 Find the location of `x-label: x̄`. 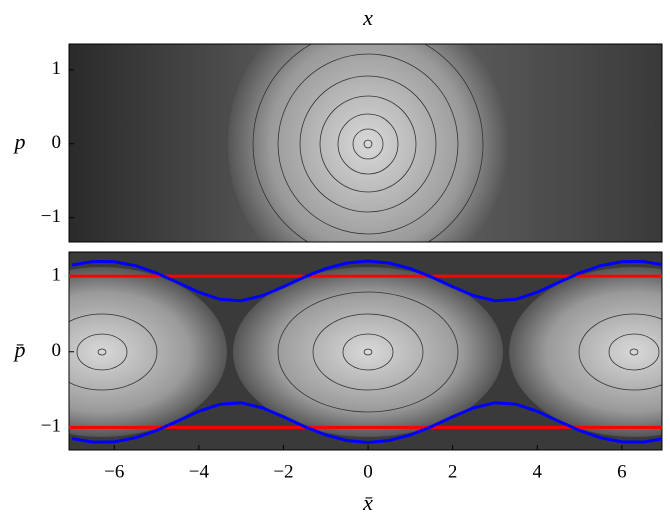

x-label: x̄ is located at coordinates (367, 502).